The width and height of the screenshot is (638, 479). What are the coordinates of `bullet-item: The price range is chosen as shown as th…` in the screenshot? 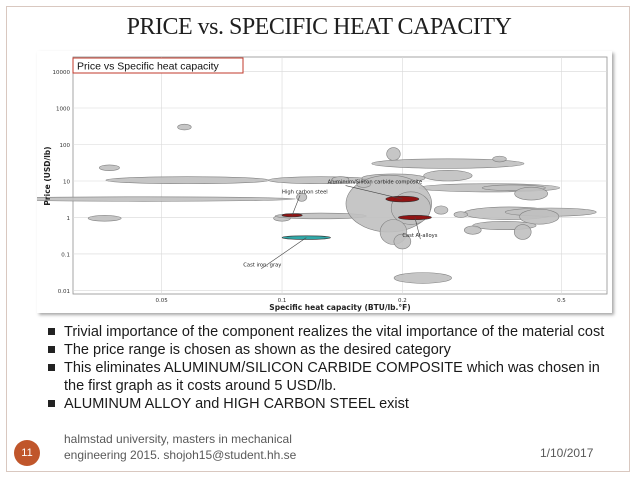 It's located at (326, 350).